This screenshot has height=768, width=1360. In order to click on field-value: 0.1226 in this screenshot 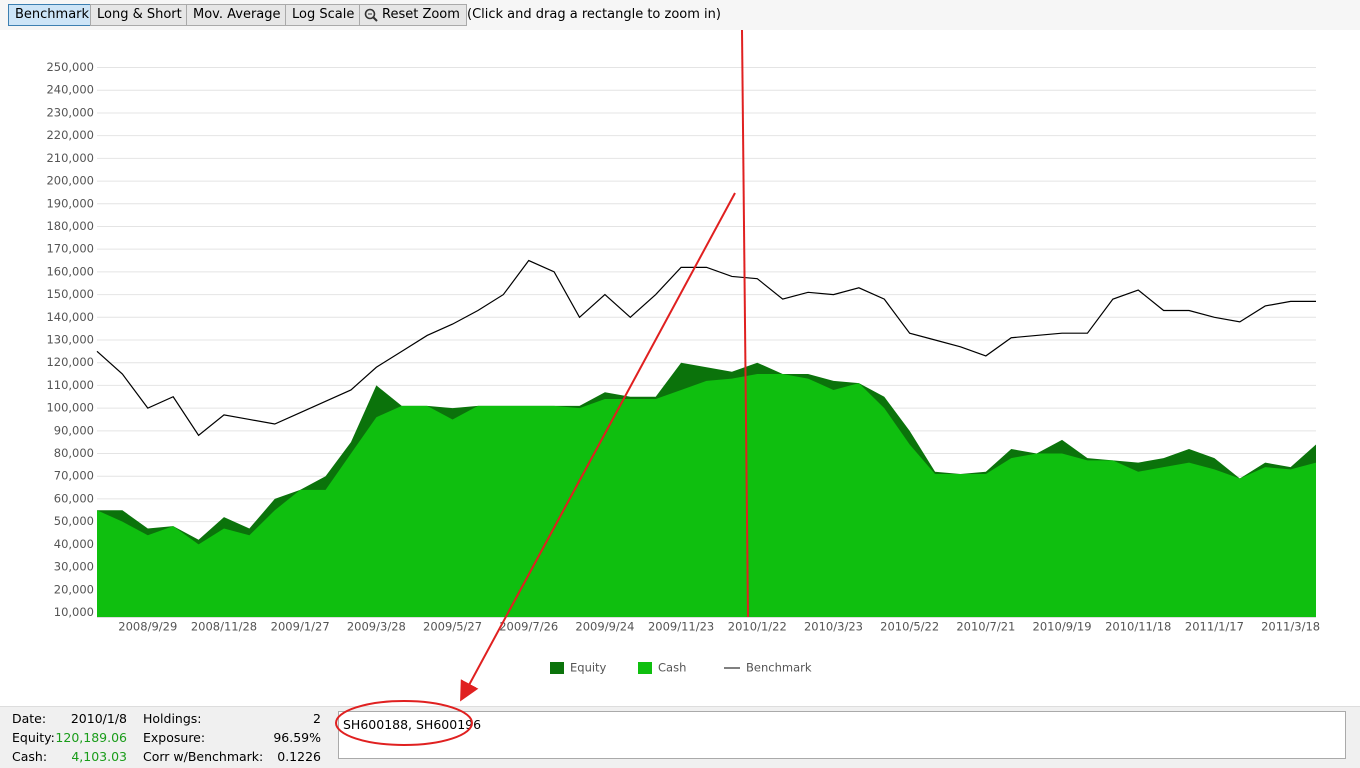, I will do `click(299, 756)`.